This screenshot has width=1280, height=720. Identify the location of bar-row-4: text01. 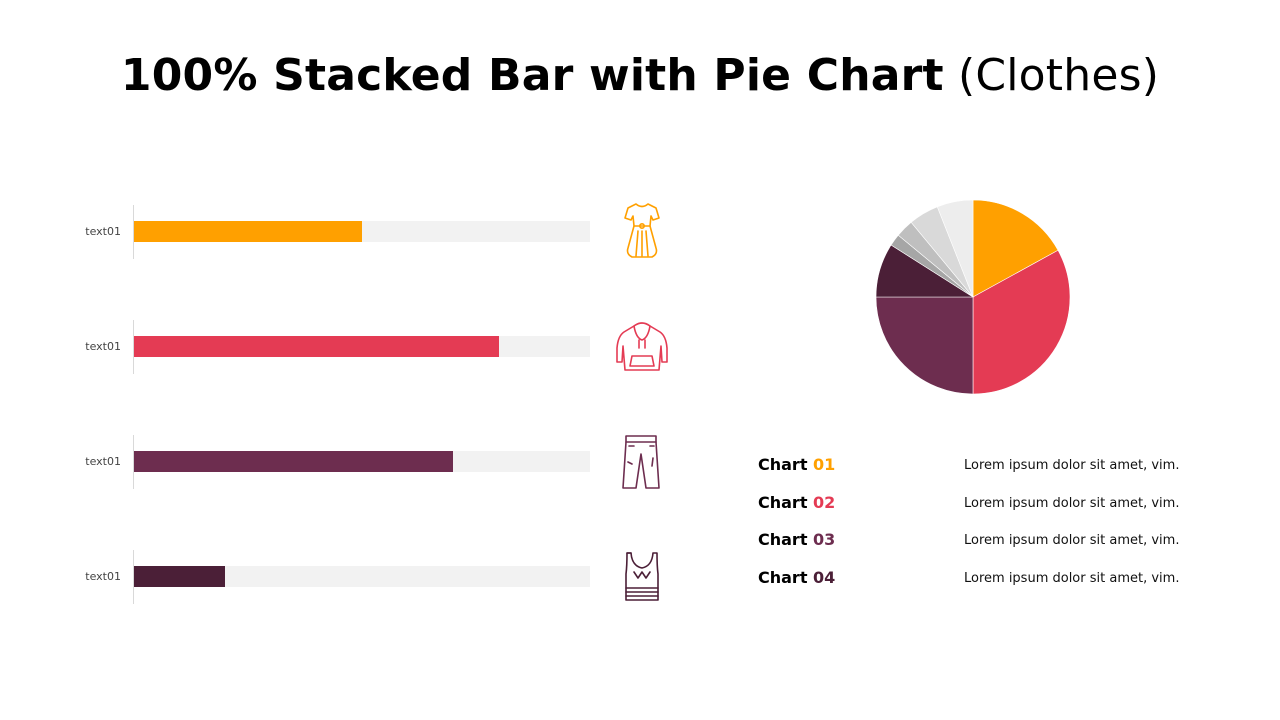
(350, 577).